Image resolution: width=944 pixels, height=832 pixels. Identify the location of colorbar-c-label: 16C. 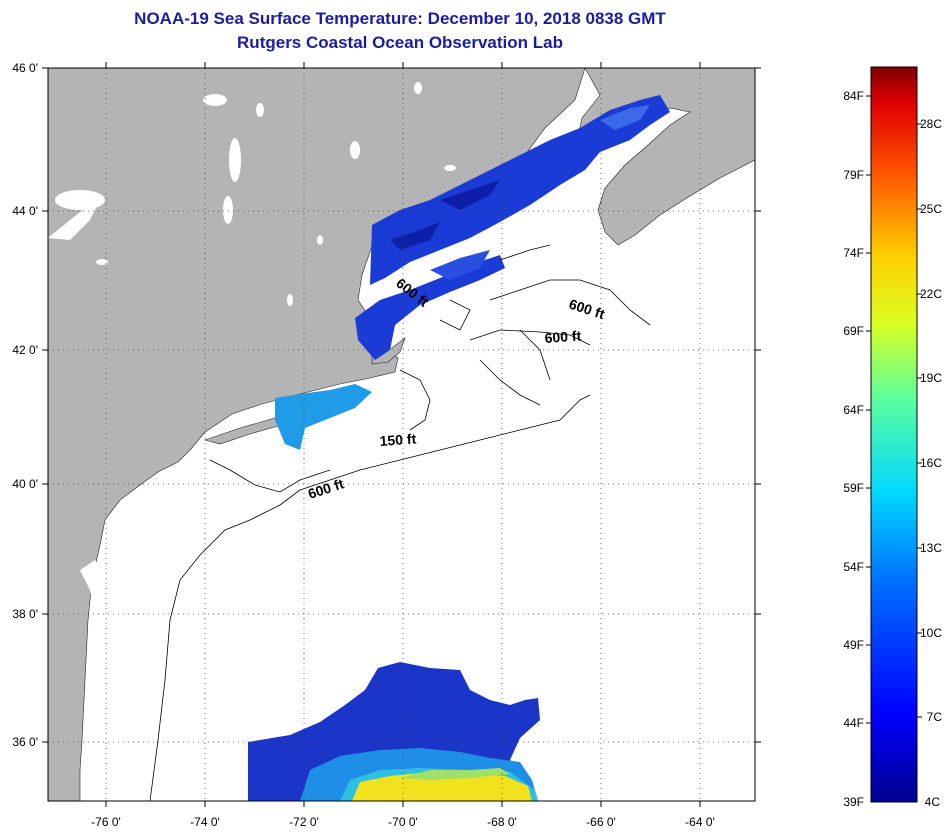
(931, 463).